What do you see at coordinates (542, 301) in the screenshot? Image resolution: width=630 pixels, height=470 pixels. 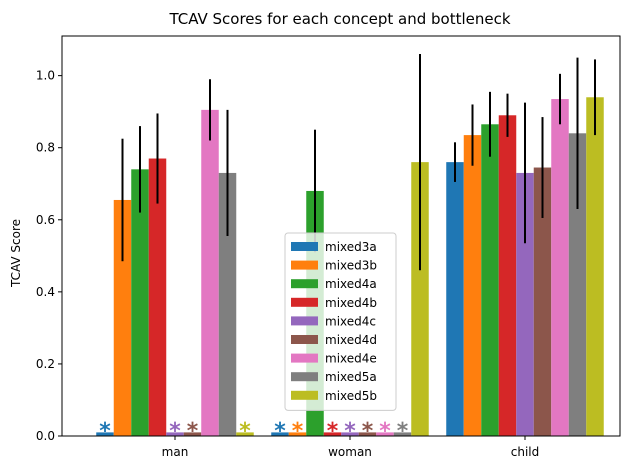 I see `bar-mixed4d-child` at bounding box center [542, 301].